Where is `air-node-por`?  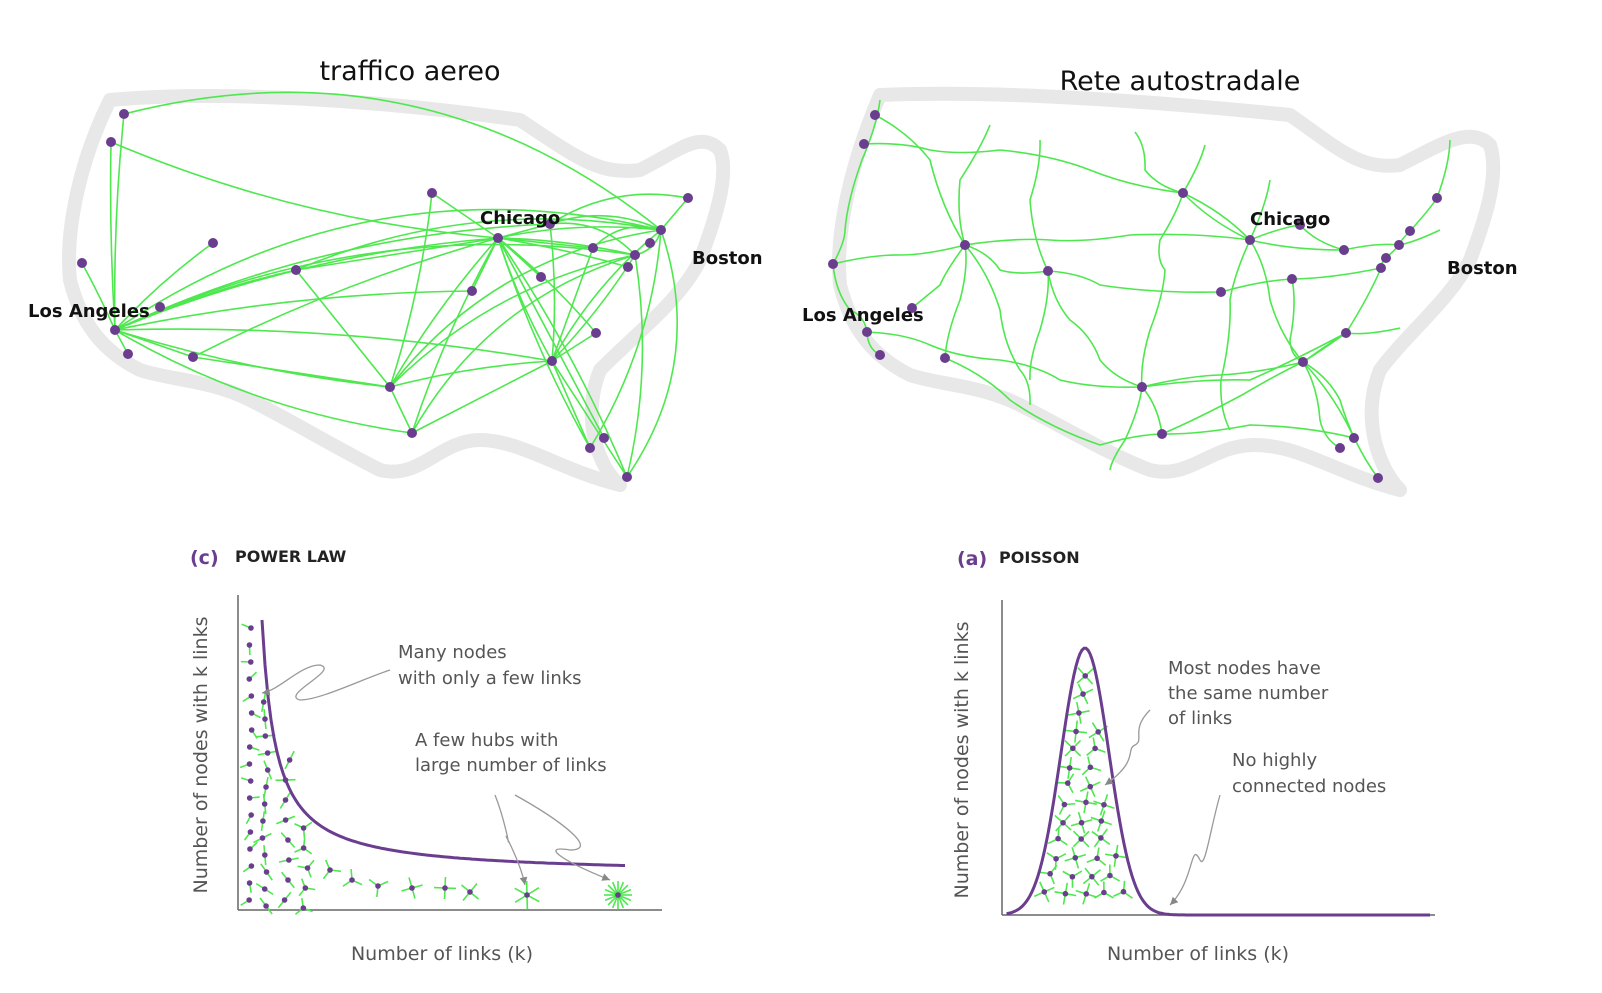 air-node-por is located at coordinates (111, 142).